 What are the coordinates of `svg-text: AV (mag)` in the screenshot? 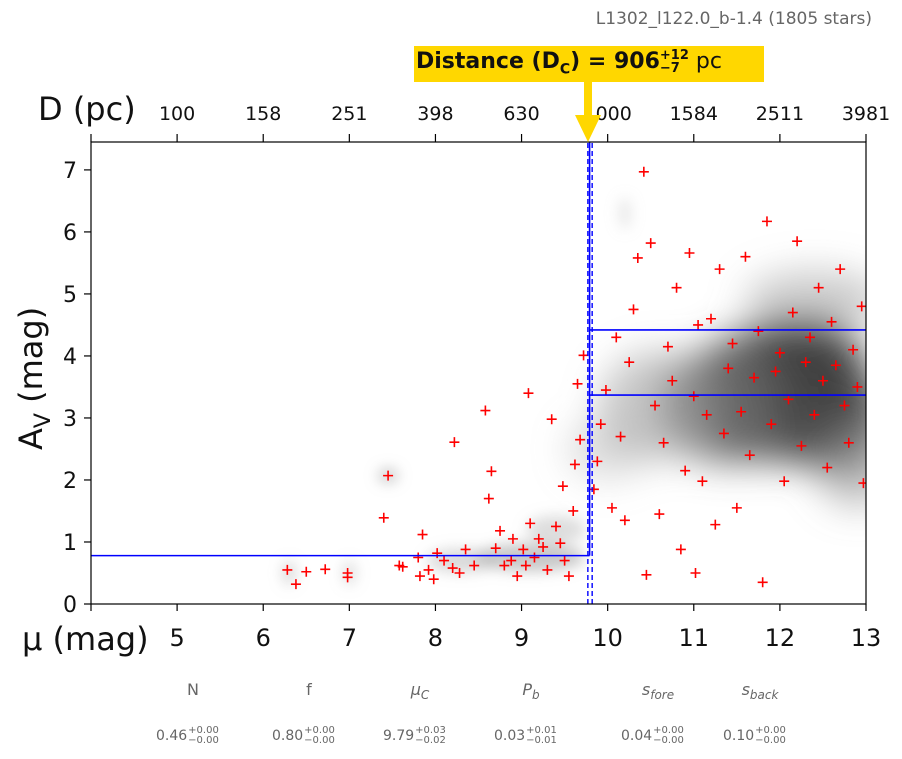 It's located at (34, 378).